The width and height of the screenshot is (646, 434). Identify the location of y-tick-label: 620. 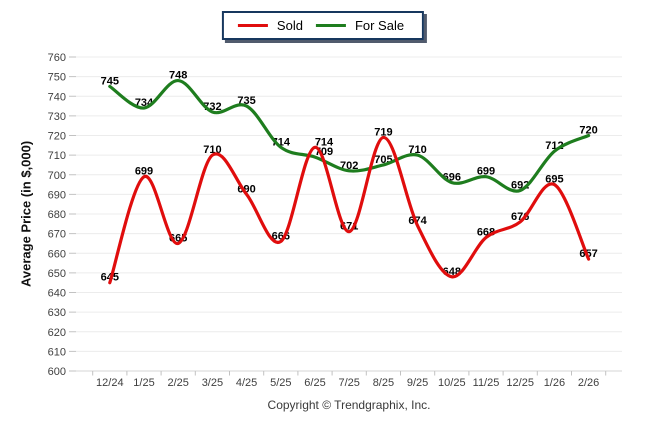
(57, 333).